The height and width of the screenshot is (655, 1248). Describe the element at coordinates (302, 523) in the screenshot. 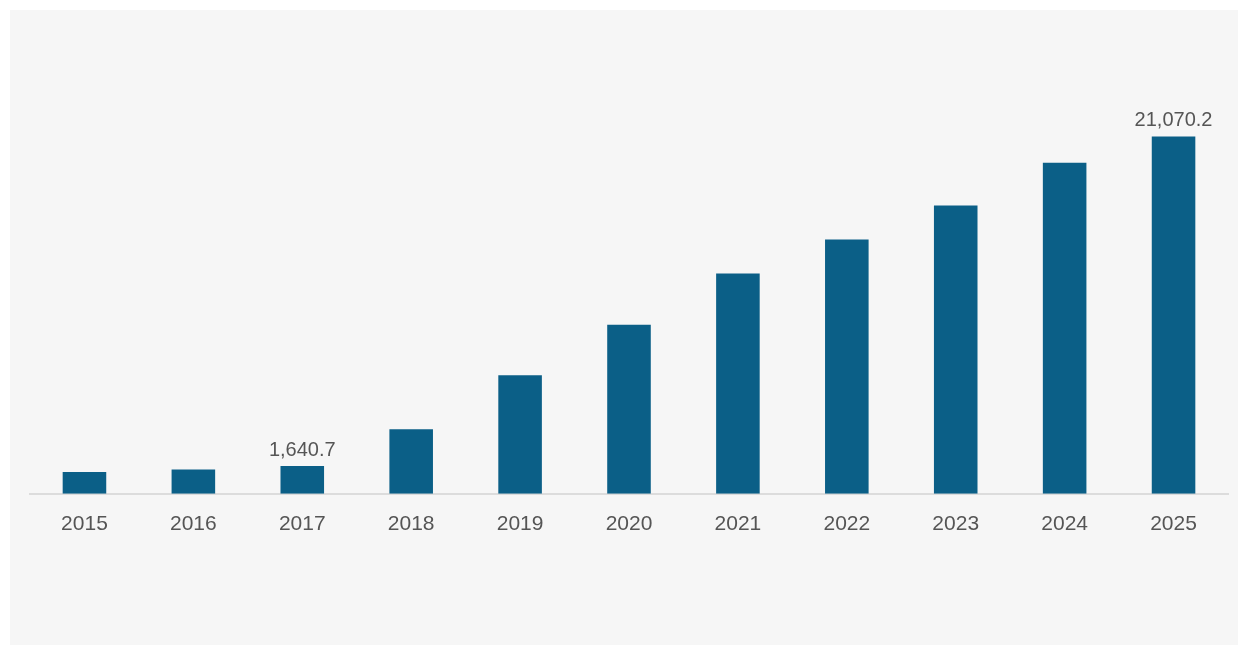

I see `x-tick-label: 2017` at that location.